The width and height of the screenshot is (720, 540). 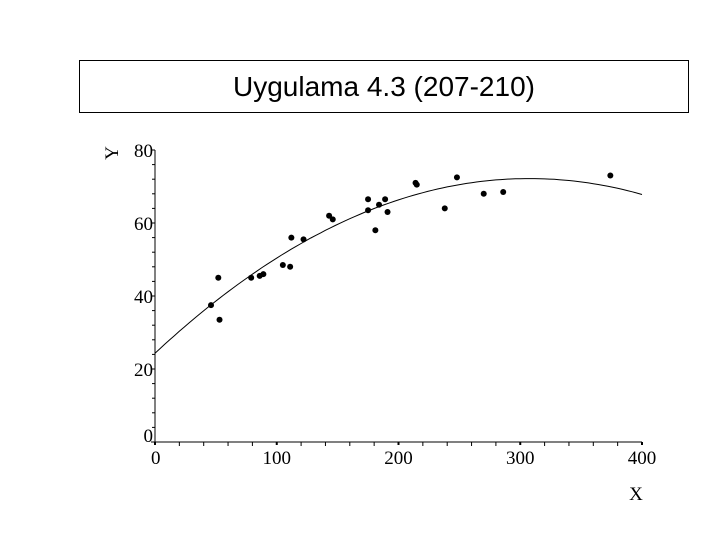 What do you see at coordinates (112, 153) in the screenshot?
I see `y-axis-title: Y` at bounding box center [112, 153].